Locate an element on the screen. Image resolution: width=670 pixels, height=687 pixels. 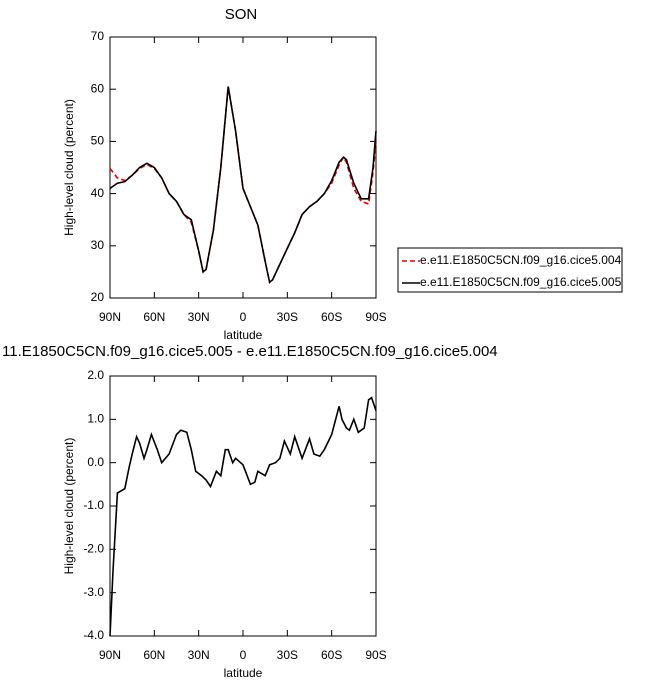
y-tick-label: 0.0 is located at coordinates (95, 462).